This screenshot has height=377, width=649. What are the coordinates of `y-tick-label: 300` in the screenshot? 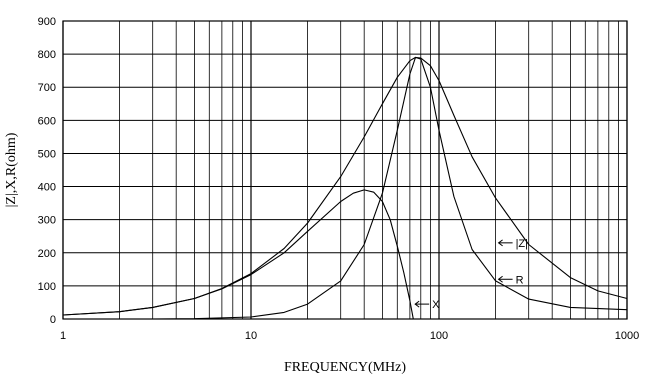 It's located at (47, 221).